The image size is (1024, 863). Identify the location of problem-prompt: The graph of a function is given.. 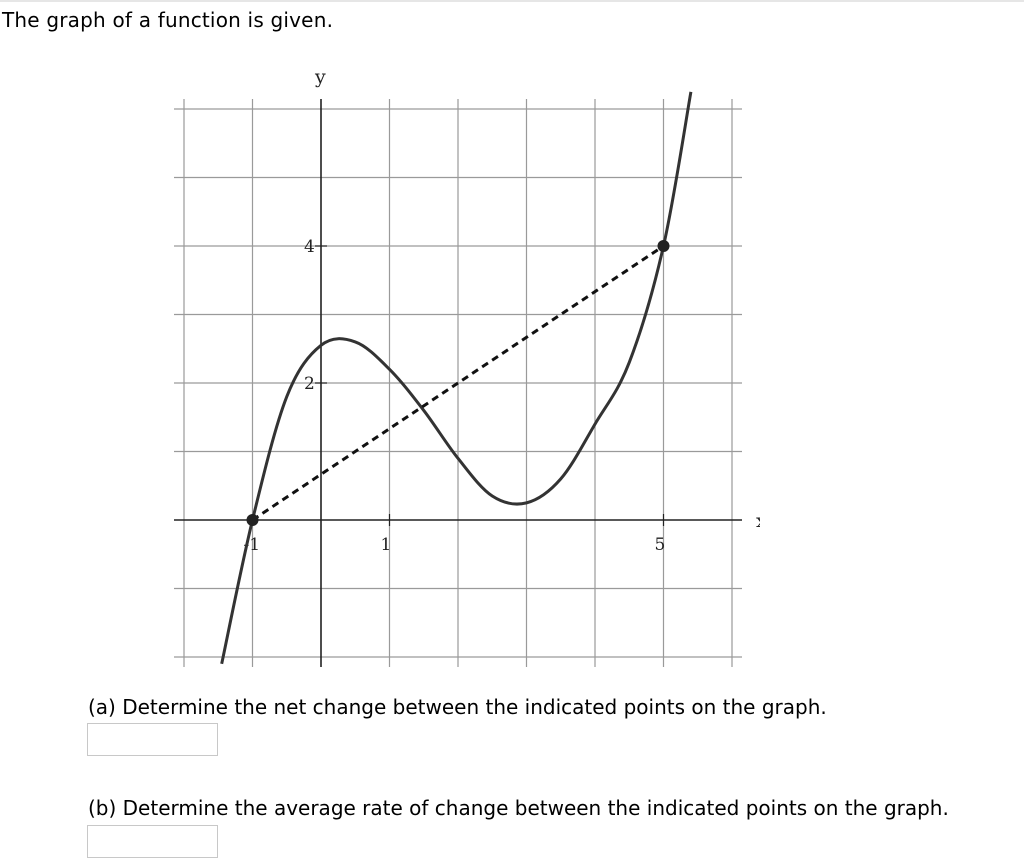
(168, 20).